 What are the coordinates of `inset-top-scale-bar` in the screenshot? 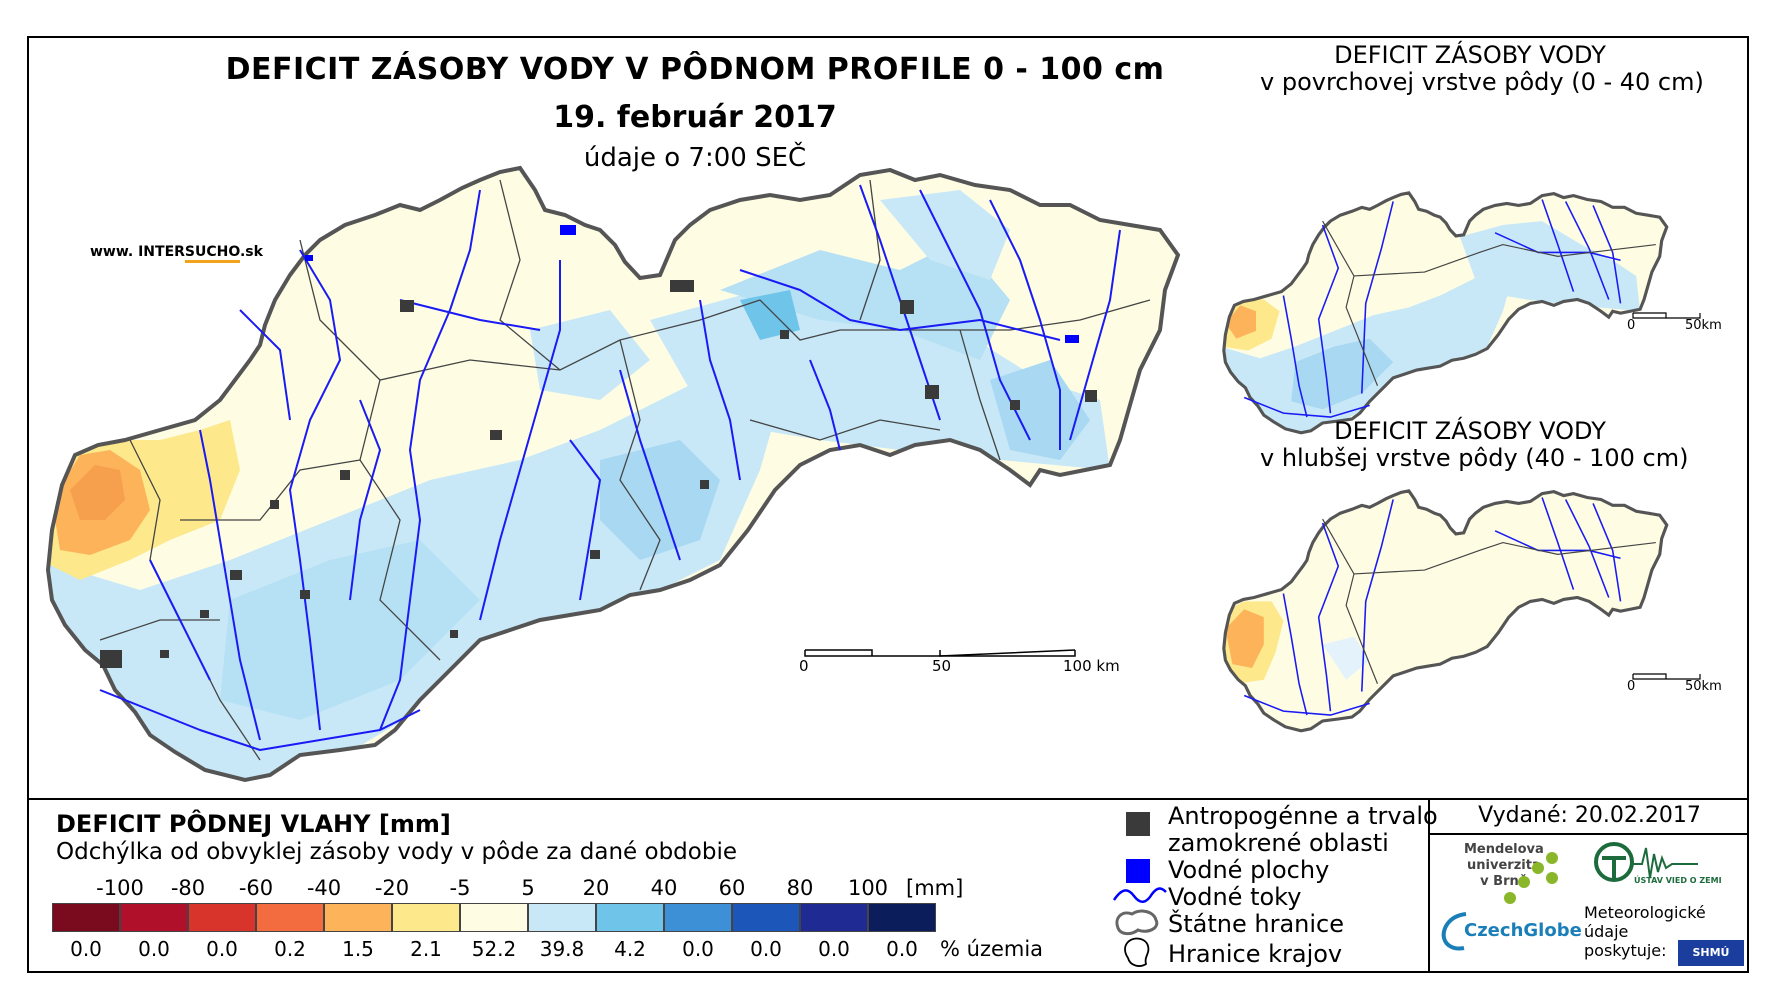 It's located at (1666, 315).